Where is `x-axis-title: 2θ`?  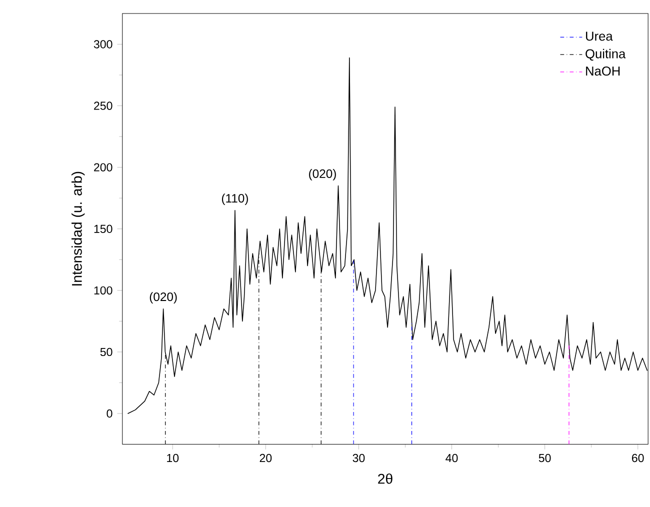 x-axis-title: 2θ is located at coordinates (385, 479).